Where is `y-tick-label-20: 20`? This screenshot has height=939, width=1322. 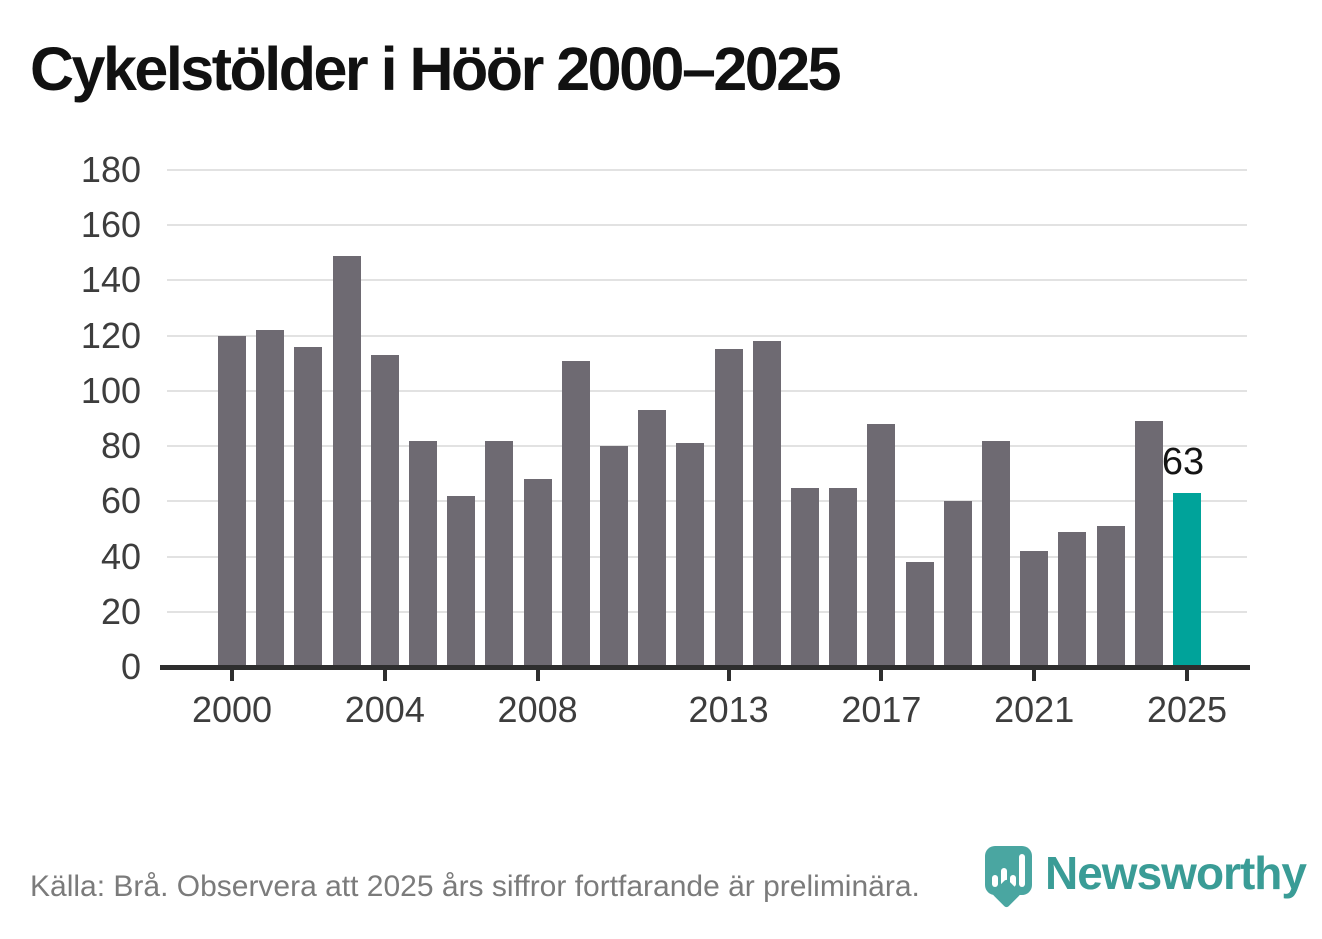 y-tick-label-20: 20 is located at coordinates (120, 611).